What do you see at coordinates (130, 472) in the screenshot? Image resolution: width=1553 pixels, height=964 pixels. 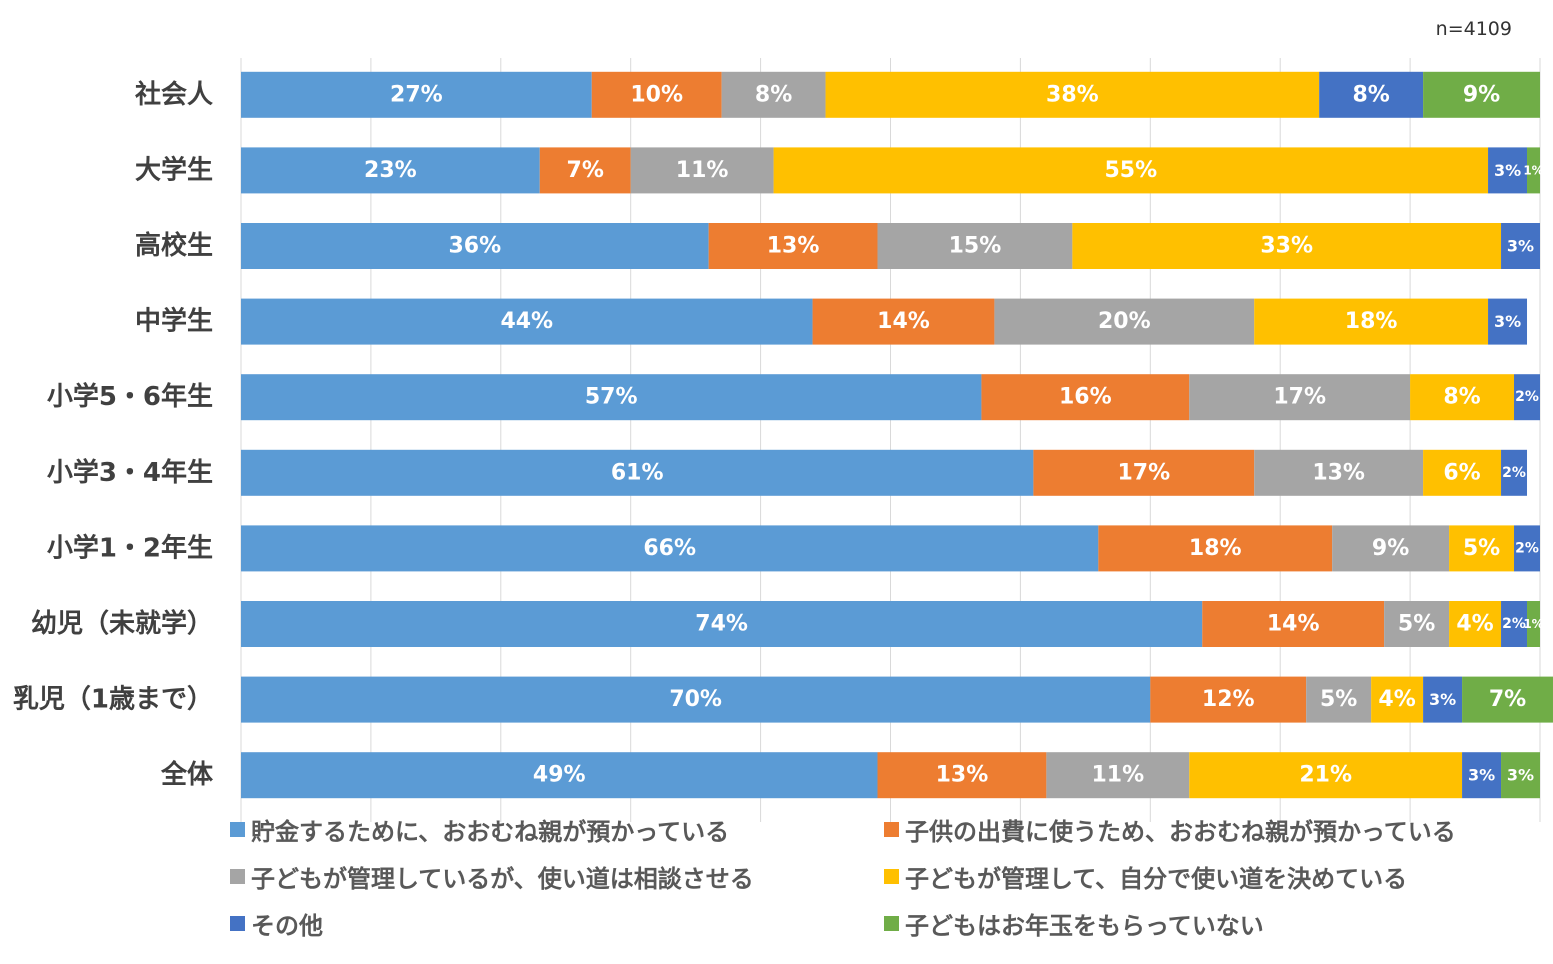 I see `category-label: 小学3・4年生` at bounding box center [130, 472].